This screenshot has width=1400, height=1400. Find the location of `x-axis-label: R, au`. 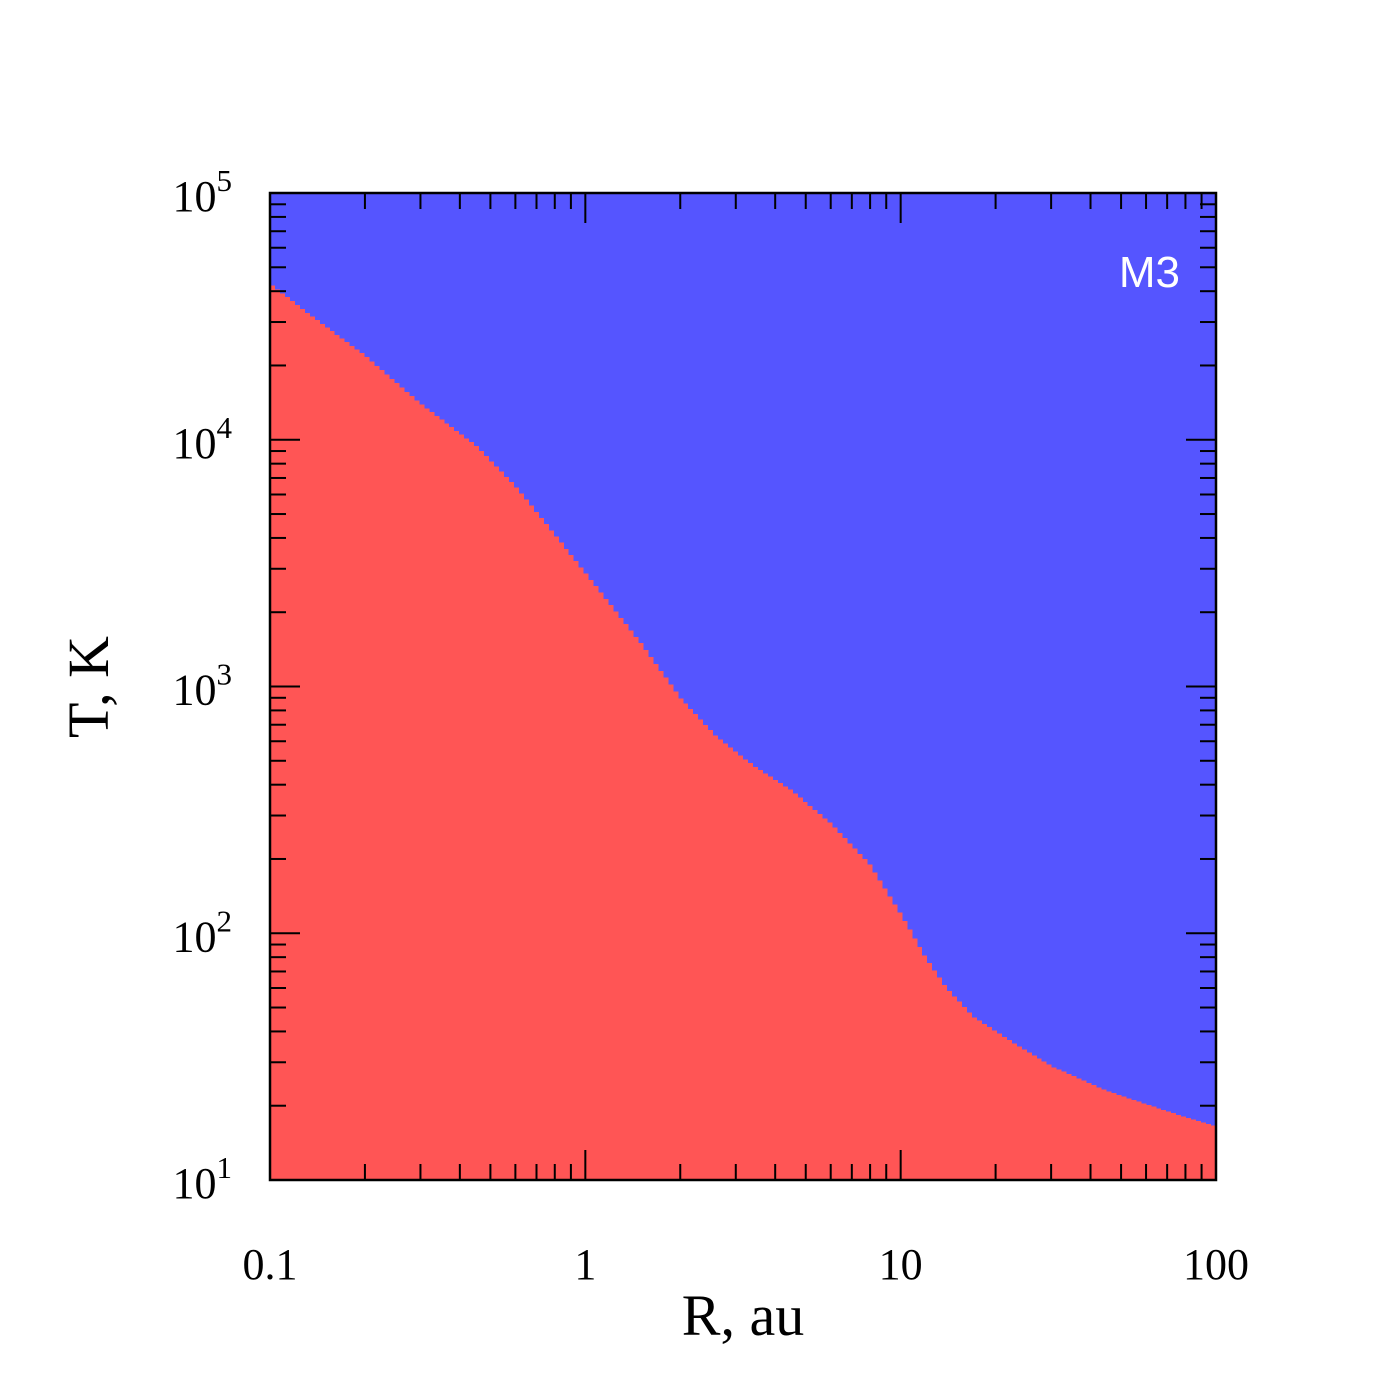

x-axis-label: R, au is located at coordinates (743, 1315).